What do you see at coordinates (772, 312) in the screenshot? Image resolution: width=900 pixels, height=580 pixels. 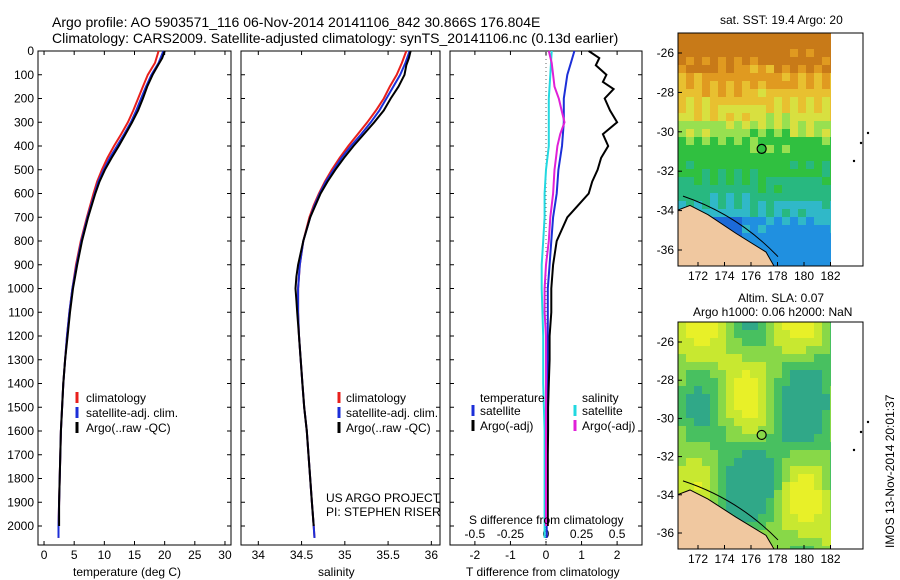 I see `sla-map-title-2: Argo h1000: 0.06 h2000: NaN` at bounding box center [772, 312].